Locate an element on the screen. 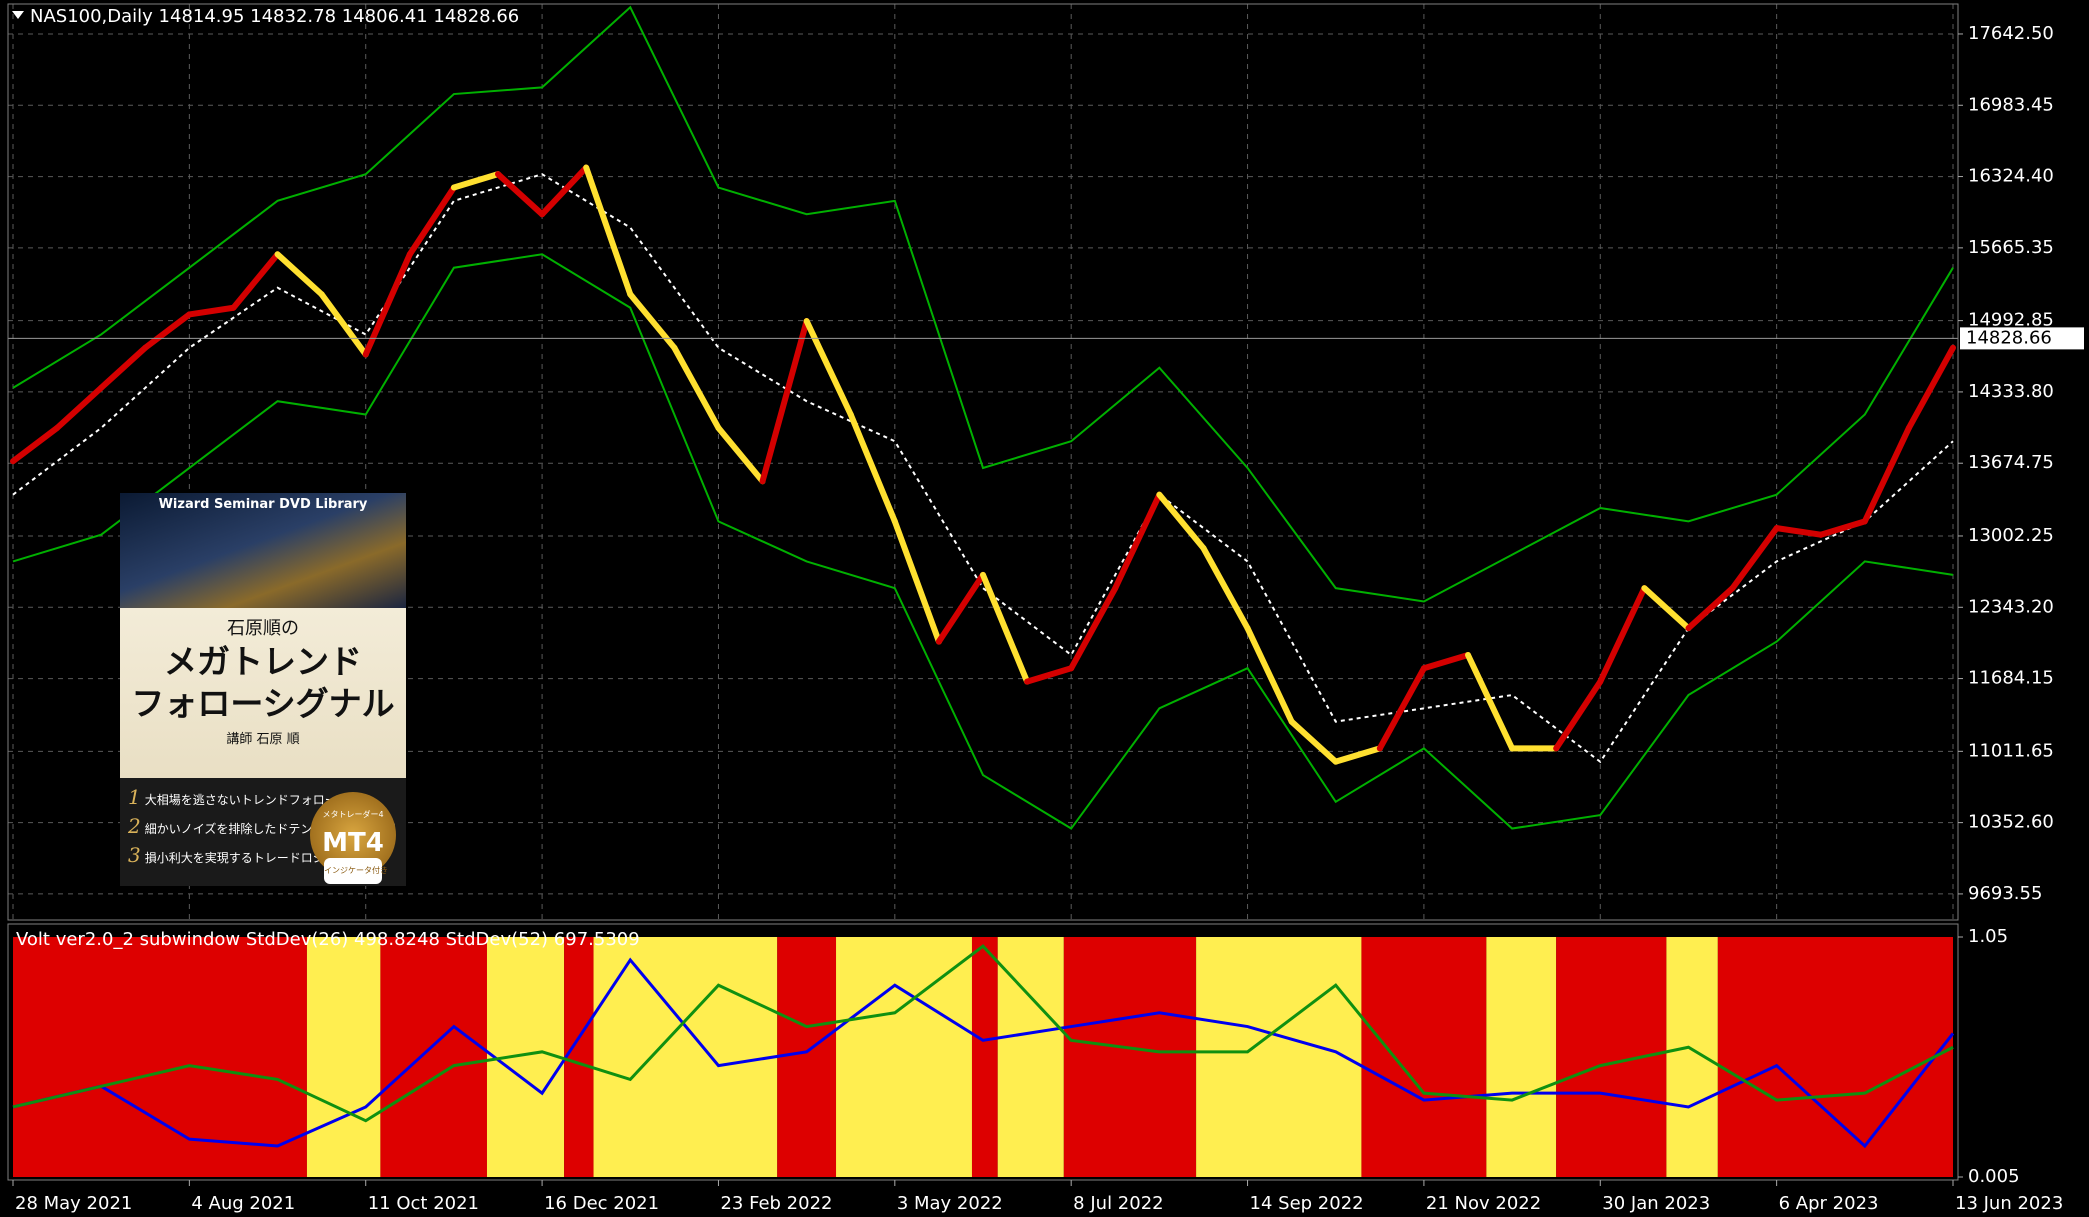 This screenshot has width=2089, height=1217. x-tick-label: 11 Oct 2021 is located at coordinates (423, 1203).